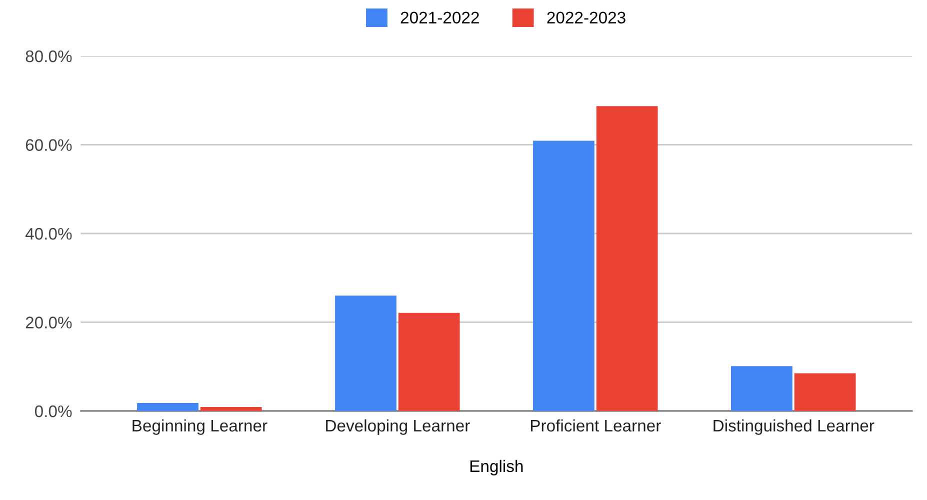 This screenshot has width=927, height=500. I want to click on legend-label: 2022-2023, so click(586, 18).